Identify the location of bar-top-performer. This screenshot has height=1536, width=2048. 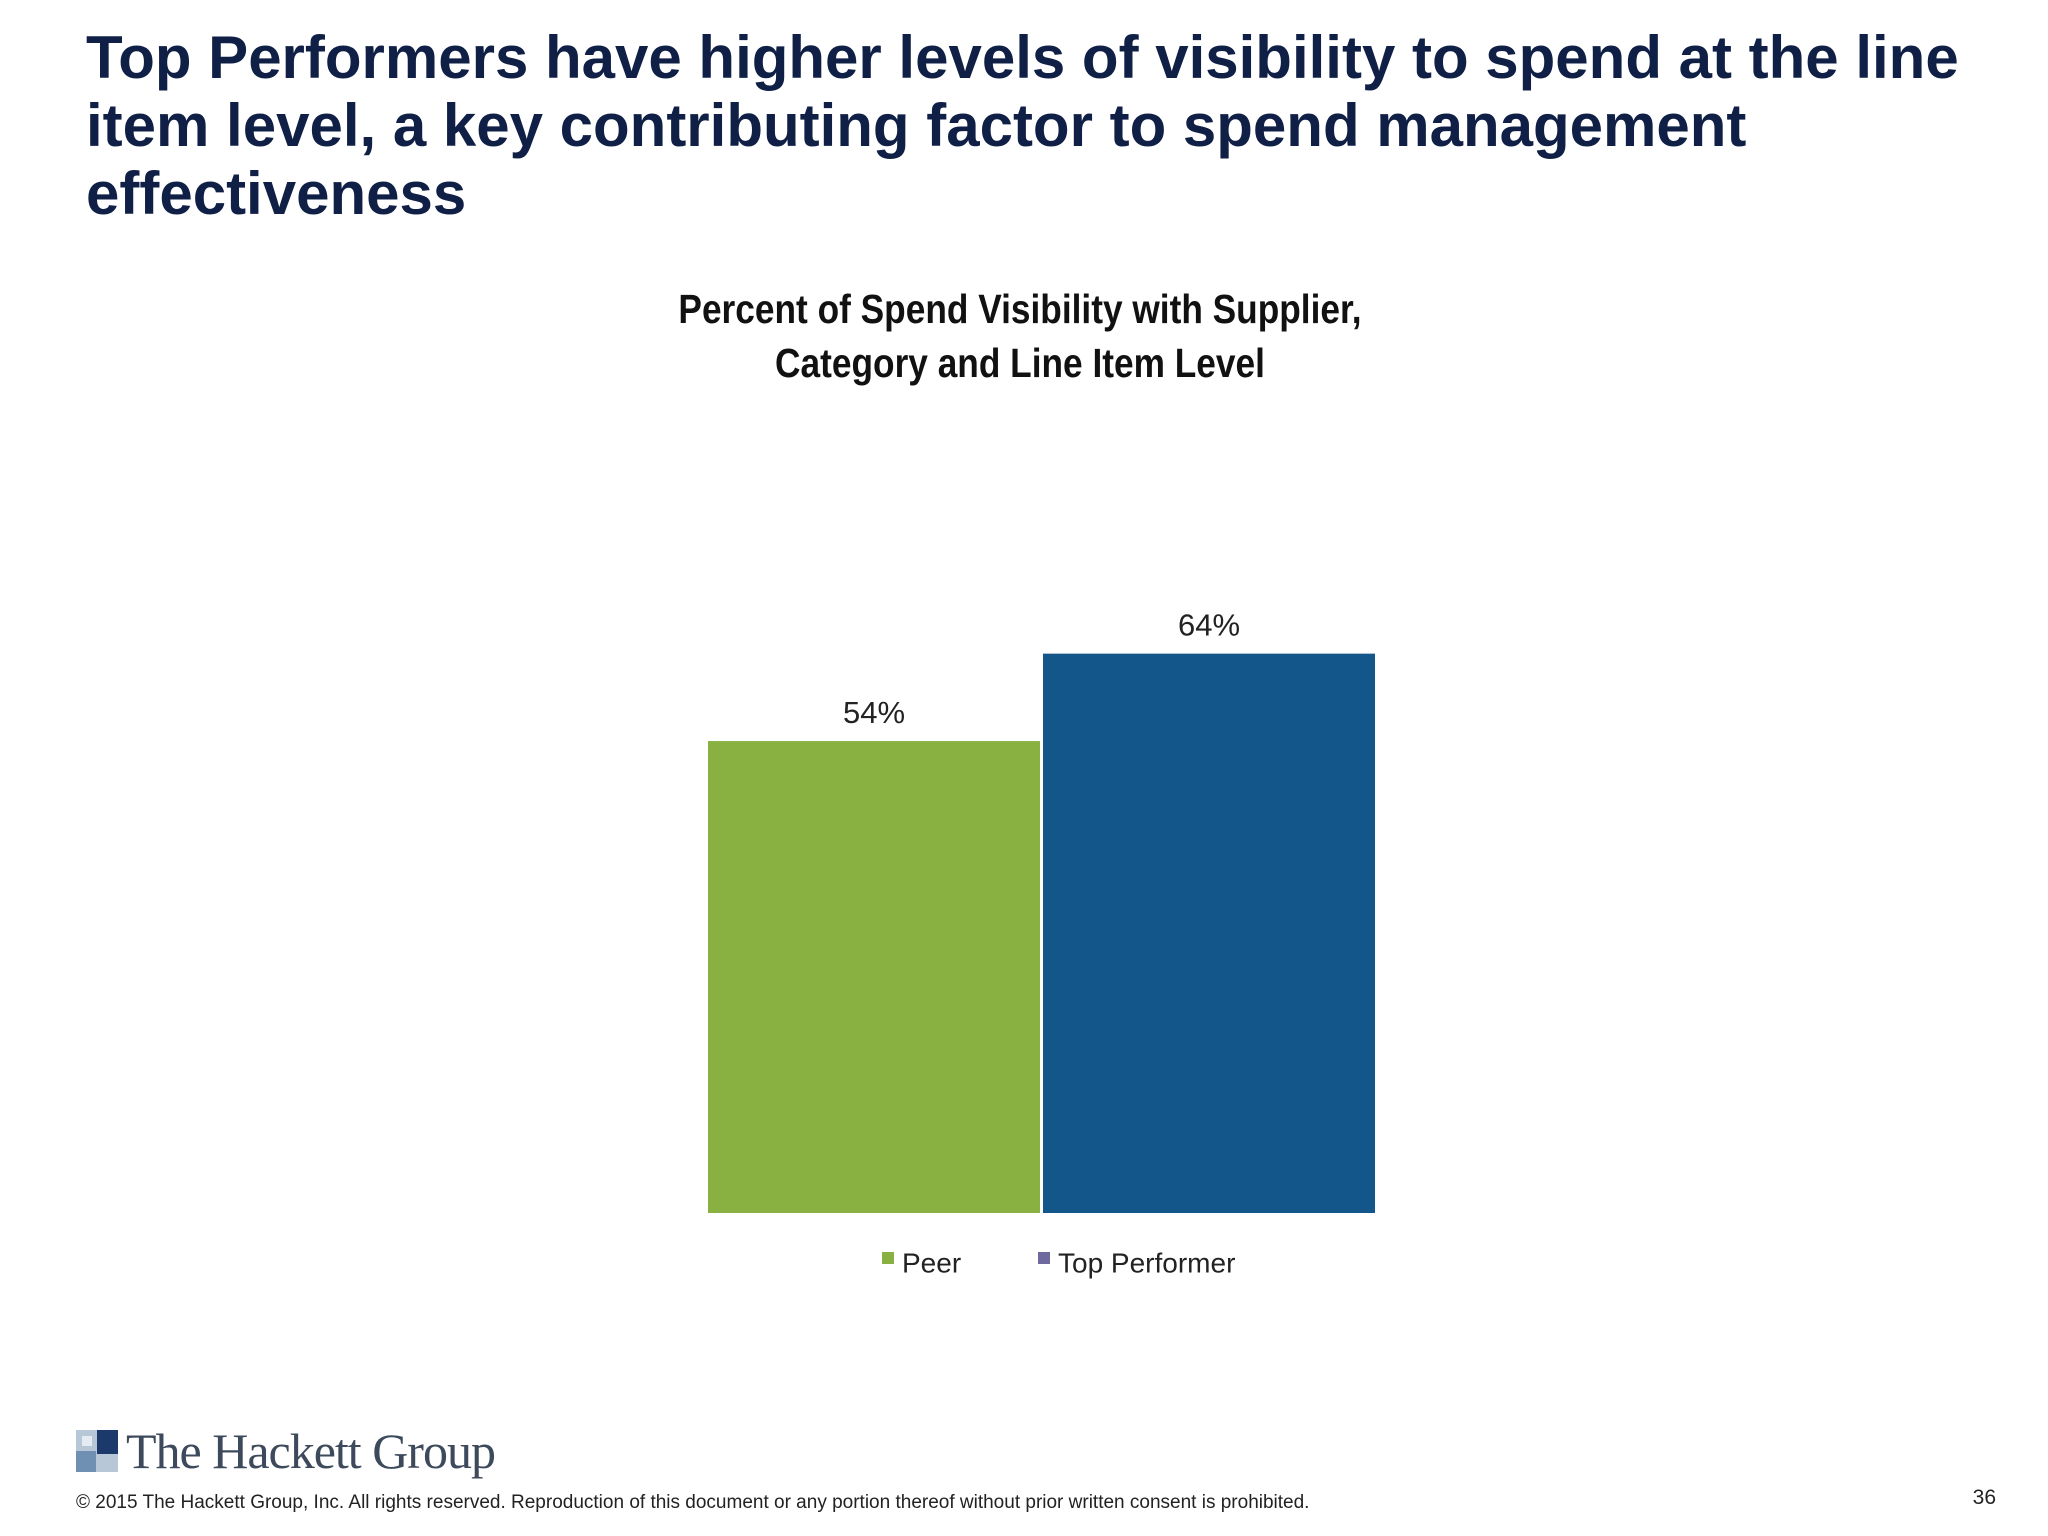
(1209, 933).